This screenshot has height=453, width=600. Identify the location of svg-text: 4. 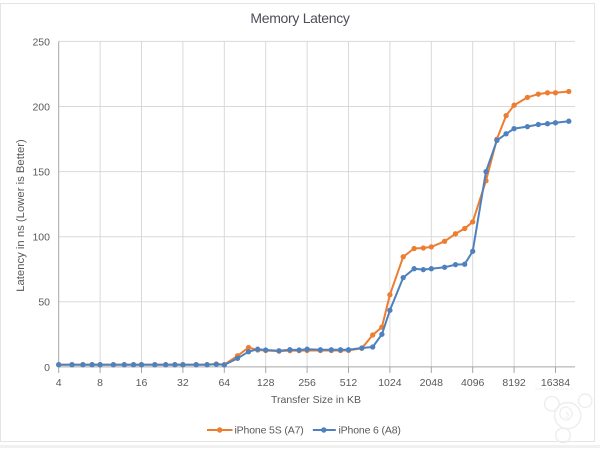
(59, 383).